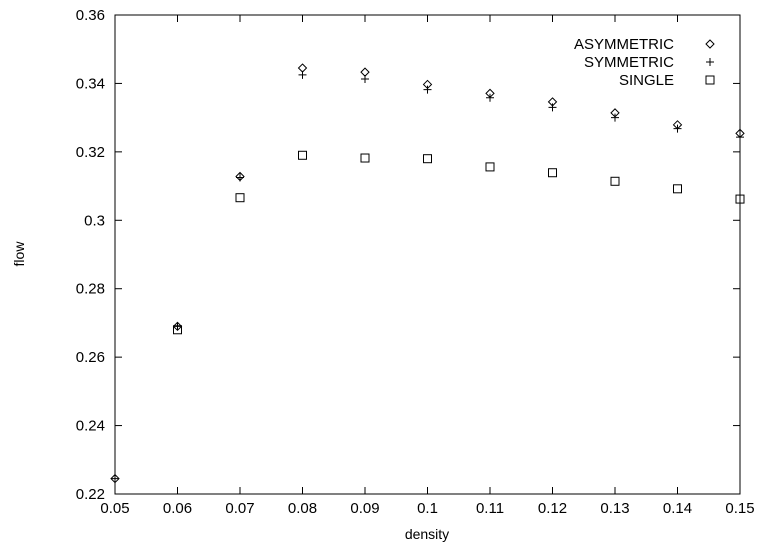 The width and height of the screenshot is (757, 550). What do you see at coordinates (177, 508) in the screenshot?
I see `x-tick-label: 0.06` at bounding box center [177, 508].